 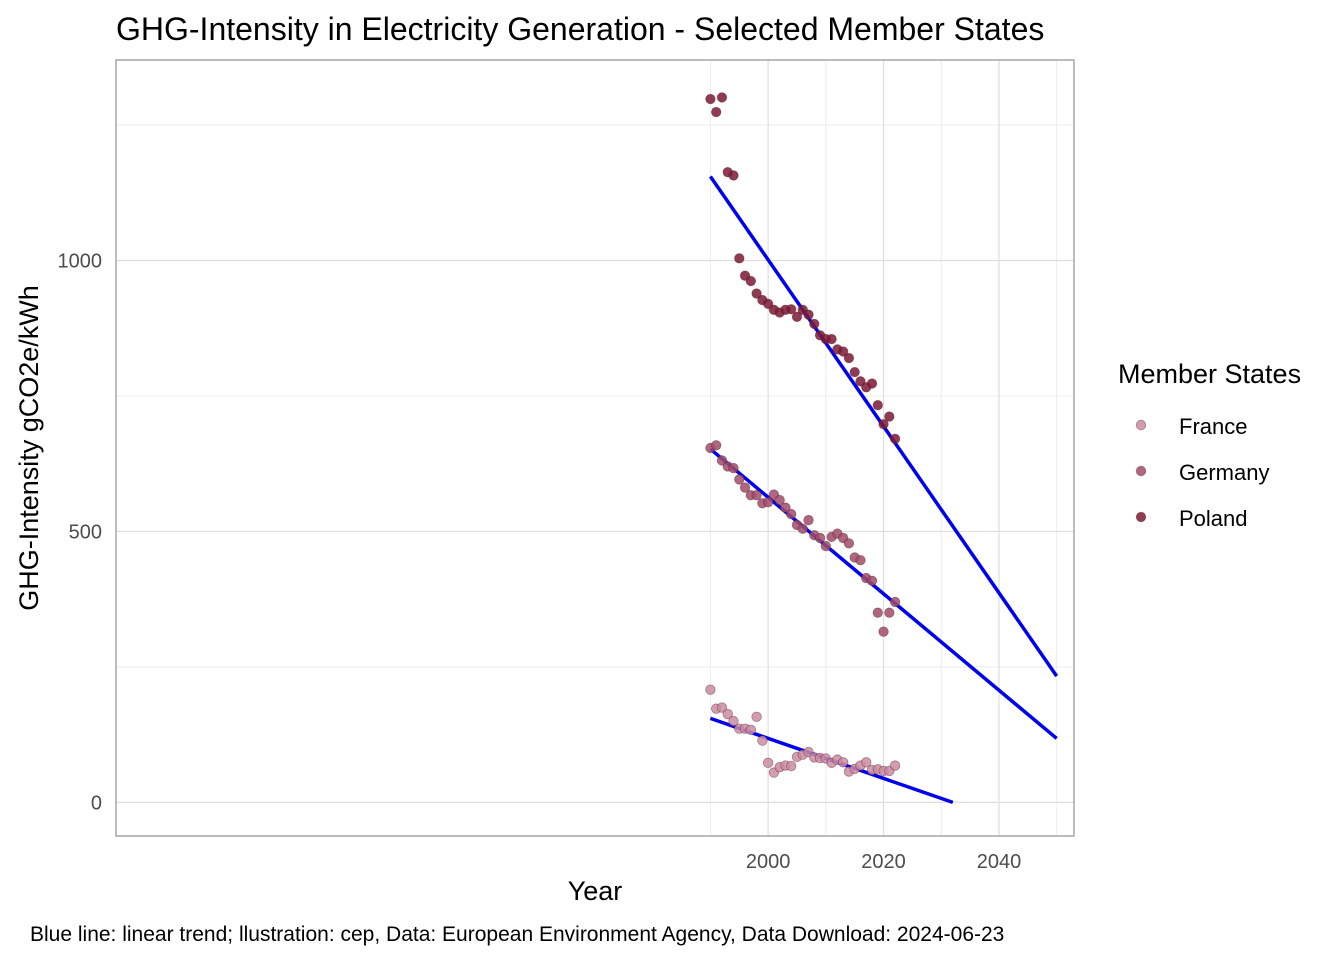 I want to click on trend-line-germany, so click(x=883, y=593).